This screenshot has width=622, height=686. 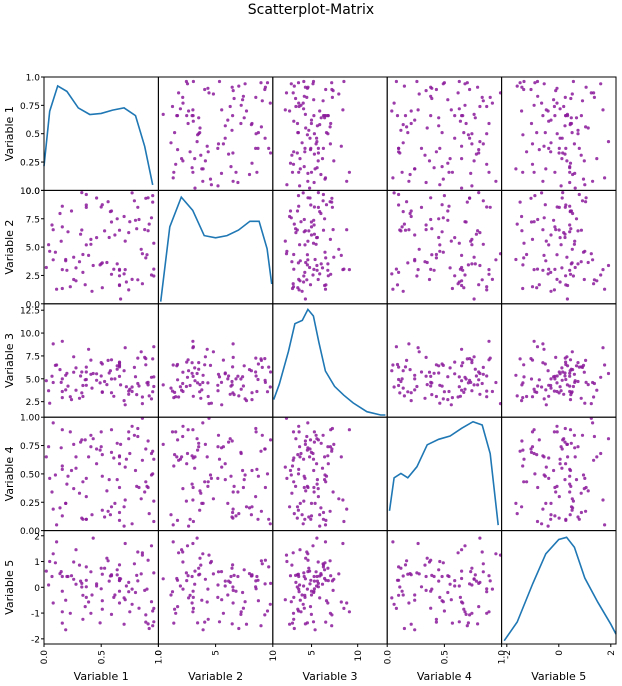 I want to click on y-tick-label: 10.0, so click(x=30, y=192).